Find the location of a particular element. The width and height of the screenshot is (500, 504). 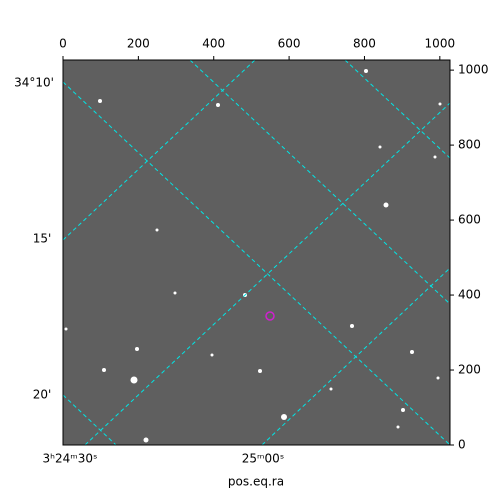

x-tick-label: 600 is located at coordinates (289, 44).